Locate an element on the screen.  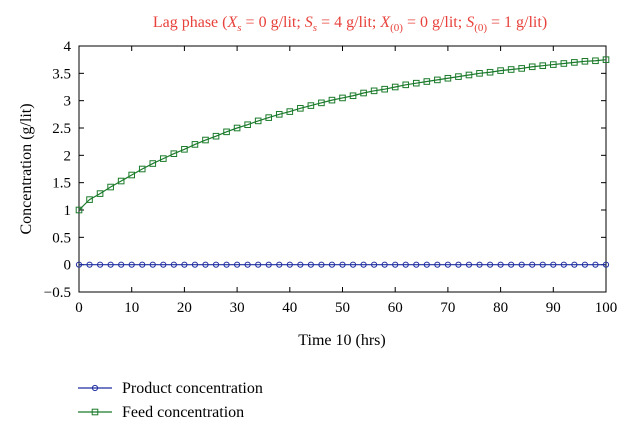
y-tick-label: 3.5 is located at coordinates (61, 74).